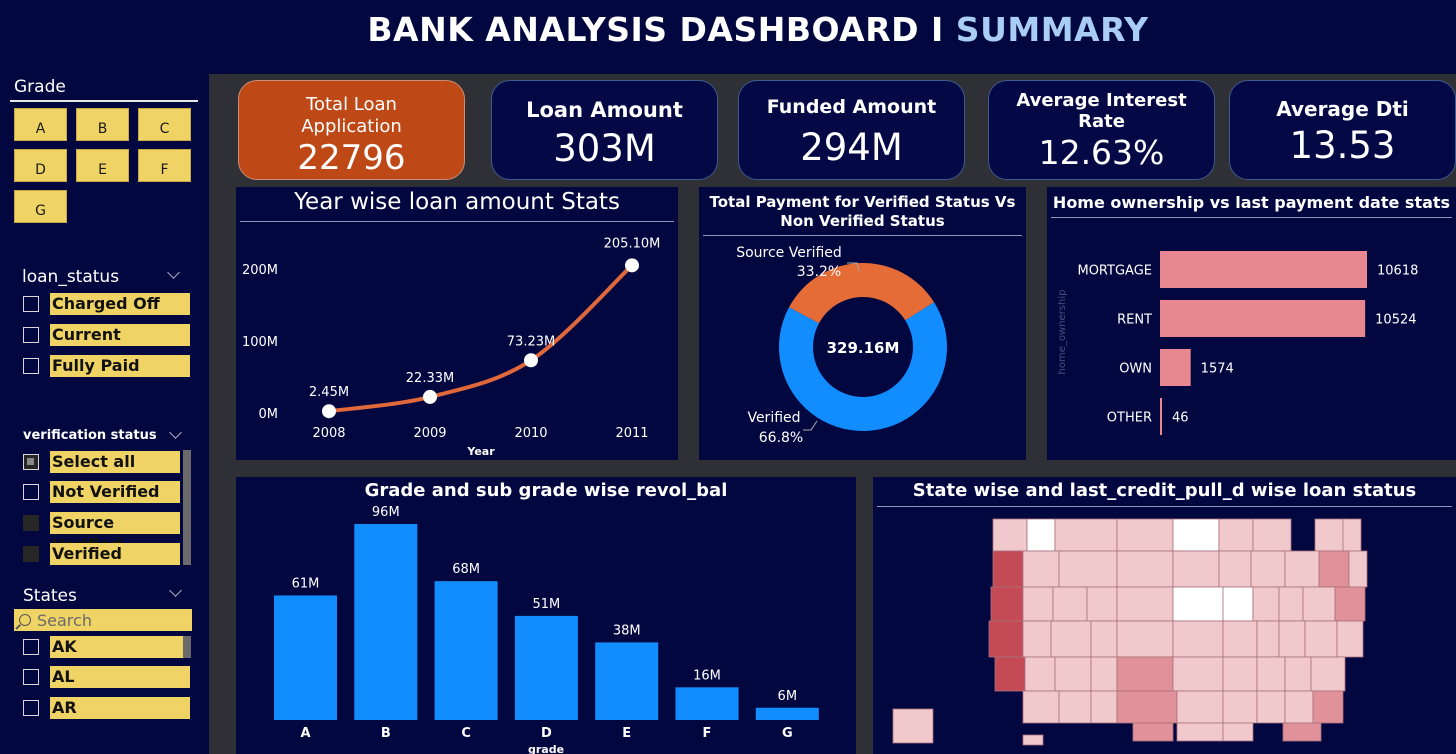 The width and height of the screenshot is (1456, 754). What do you see at coordinates (164, 165) in the screenshot?
I see `grade-button-f: F` at bounding box center [164, 165].